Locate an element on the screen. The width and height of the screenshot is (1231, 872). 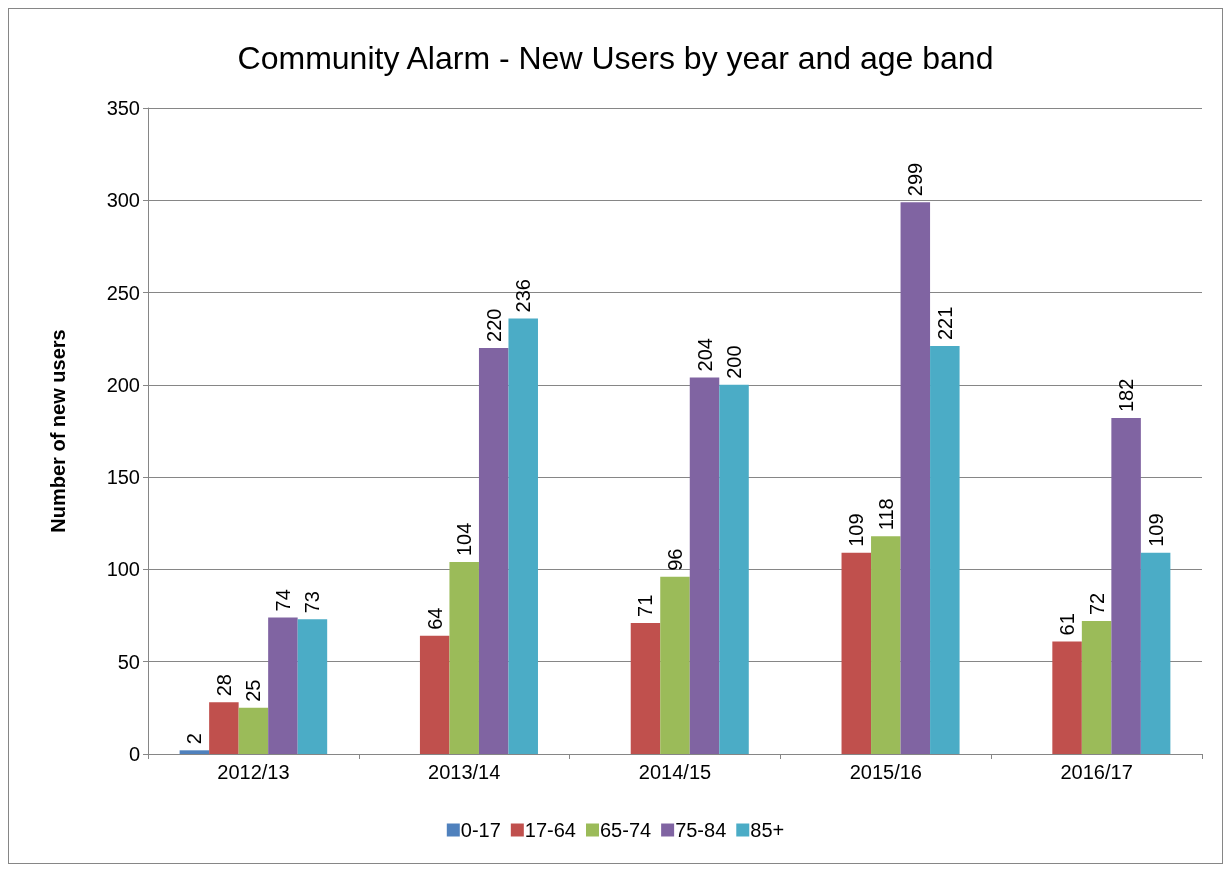
data-label: 220 is located at coordinates (493, 325).